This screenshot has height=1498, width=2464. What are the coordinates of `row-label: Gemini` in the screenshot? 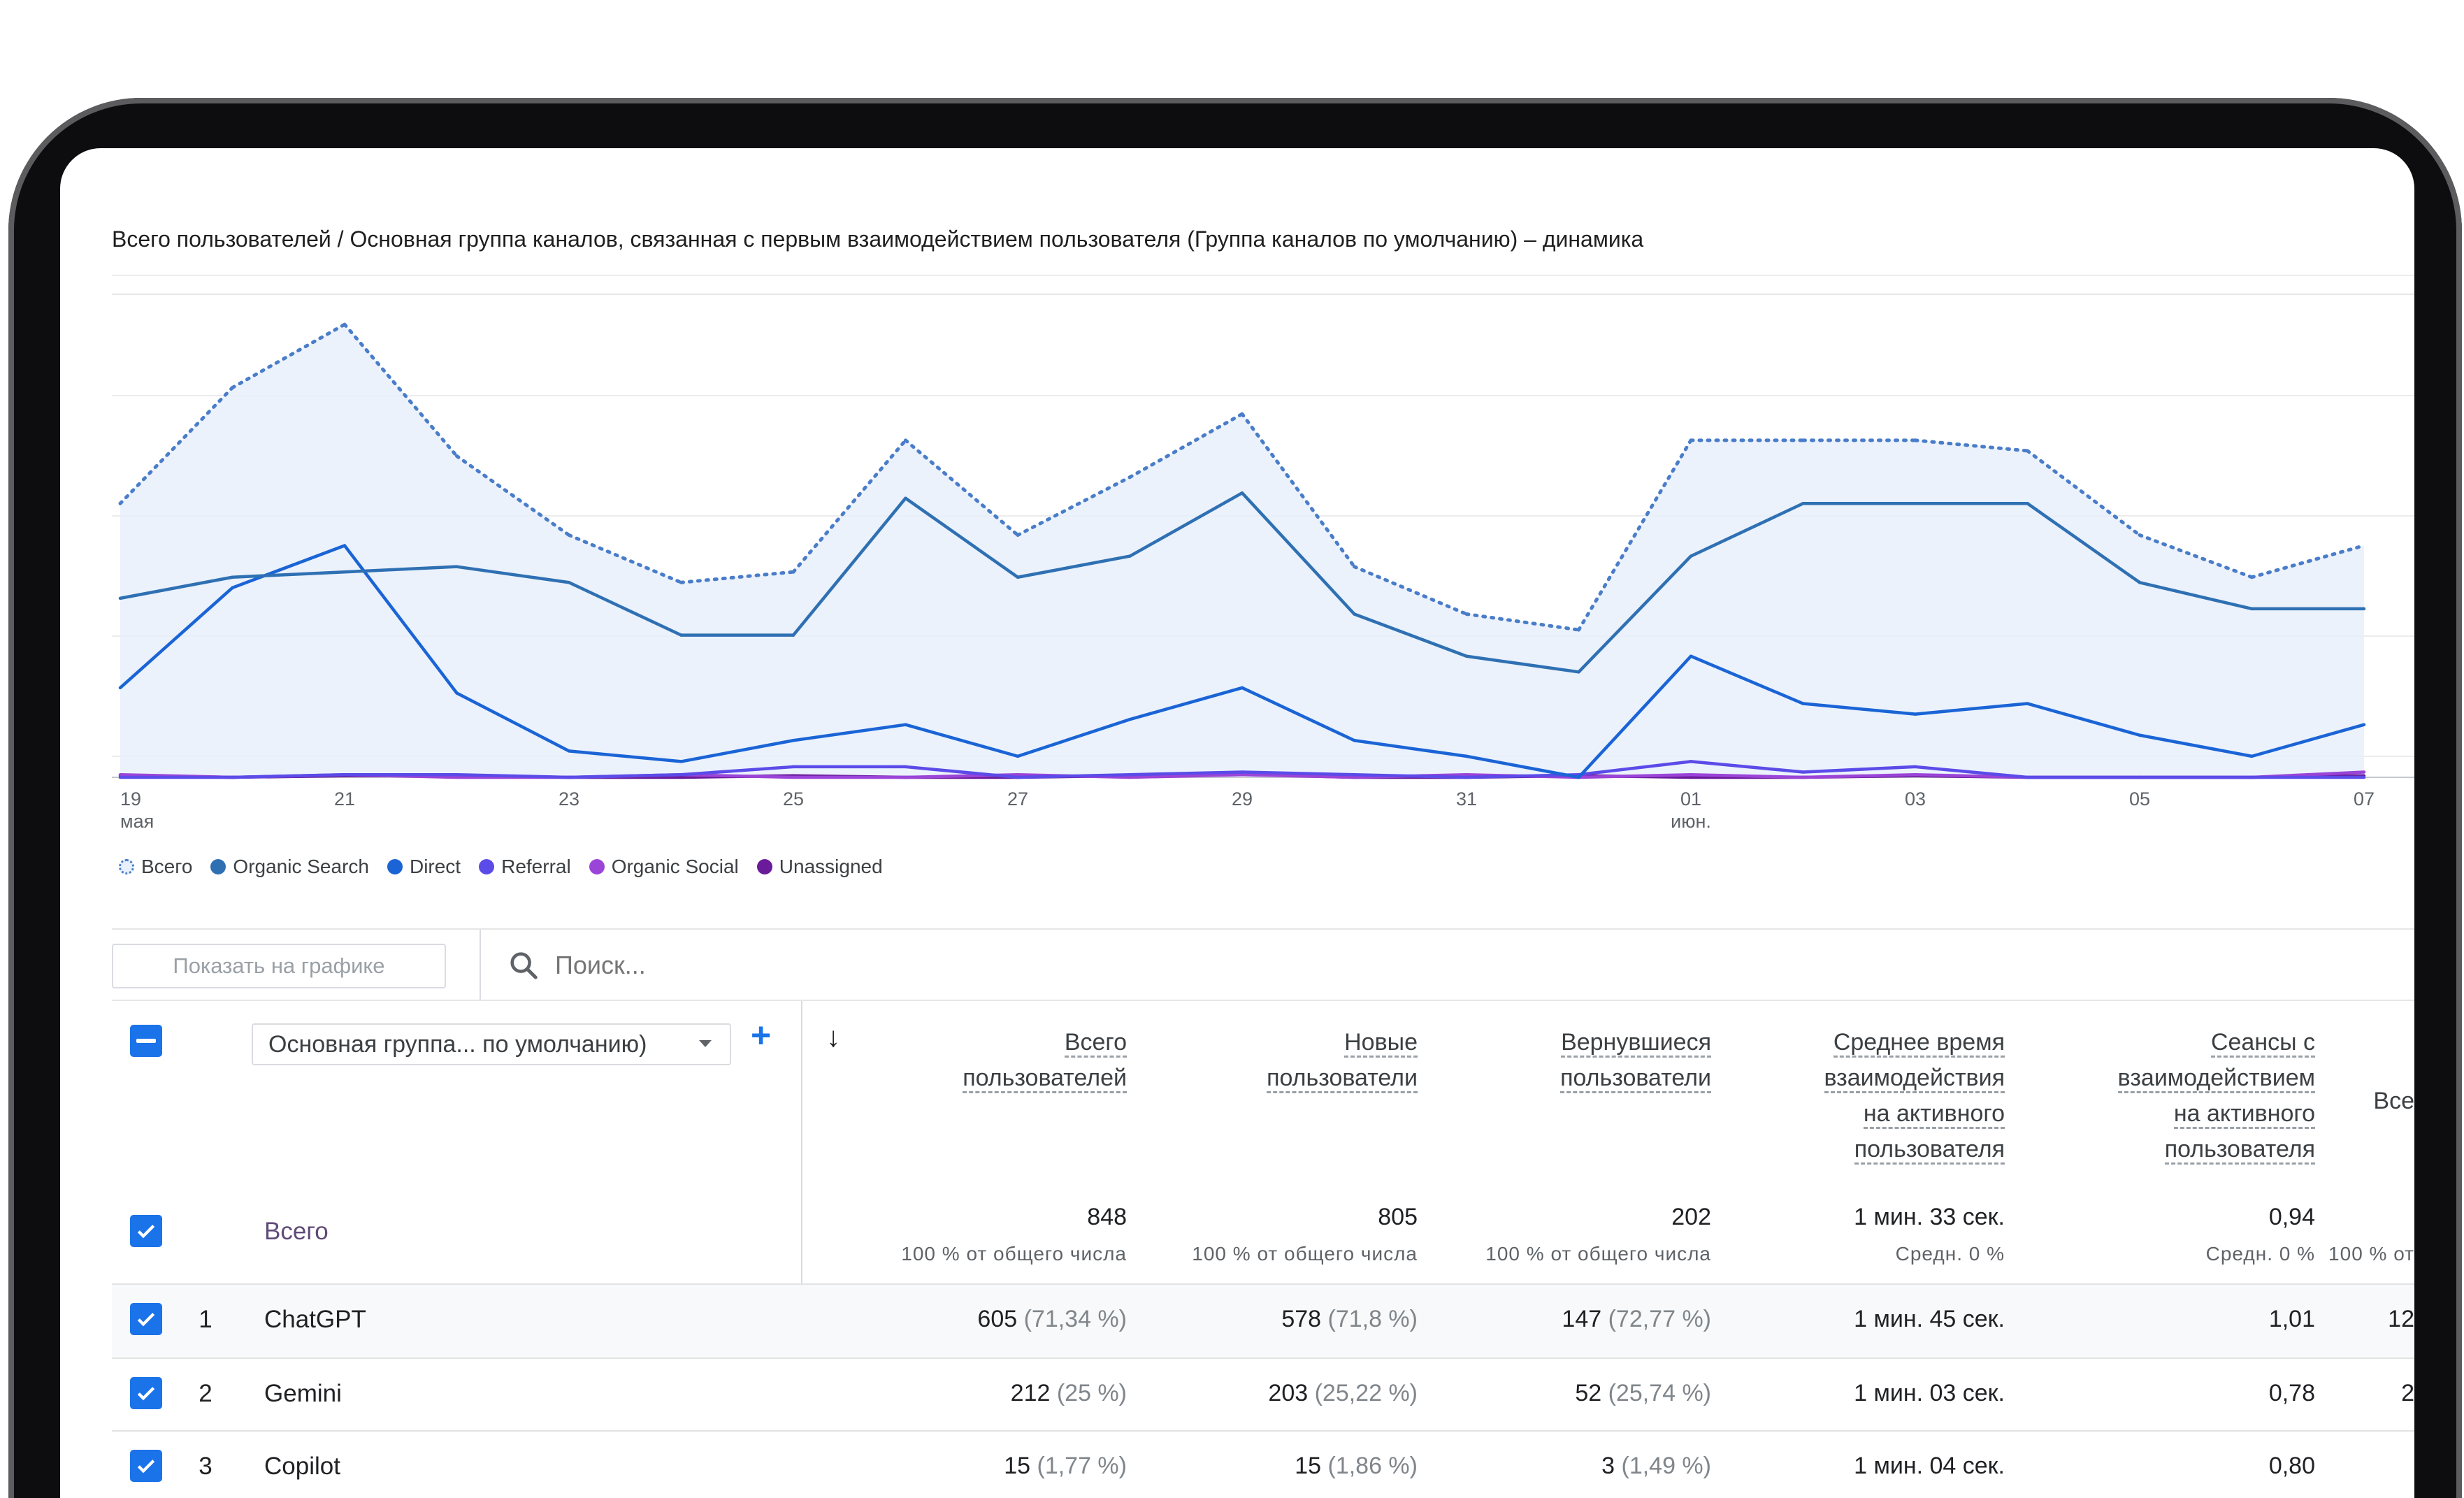 It's located at (303, 1394).